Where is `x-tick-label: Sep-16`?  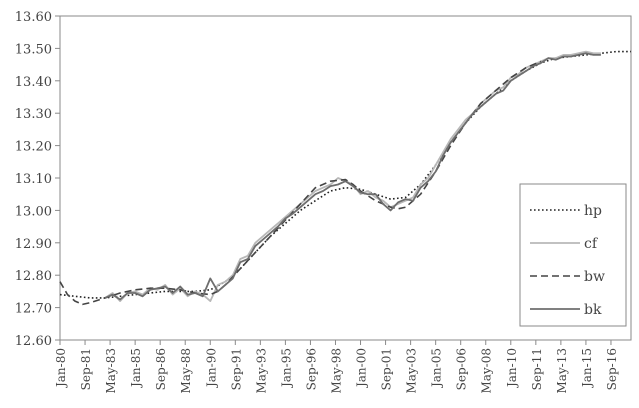
x-tick-label: Sep-16 is located at coordinates (612, 369).